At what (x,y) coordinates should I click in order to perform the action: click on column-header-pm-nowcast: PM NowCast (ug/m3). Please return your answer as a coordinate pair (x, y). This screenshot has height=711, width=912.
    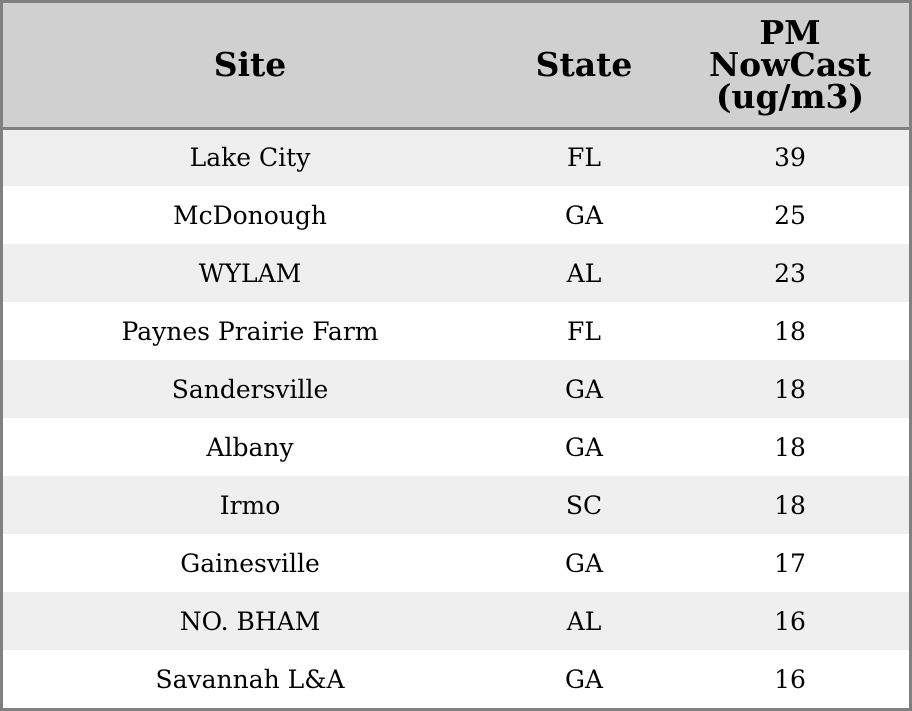
    Looking at the image, I should click on (790, 66).